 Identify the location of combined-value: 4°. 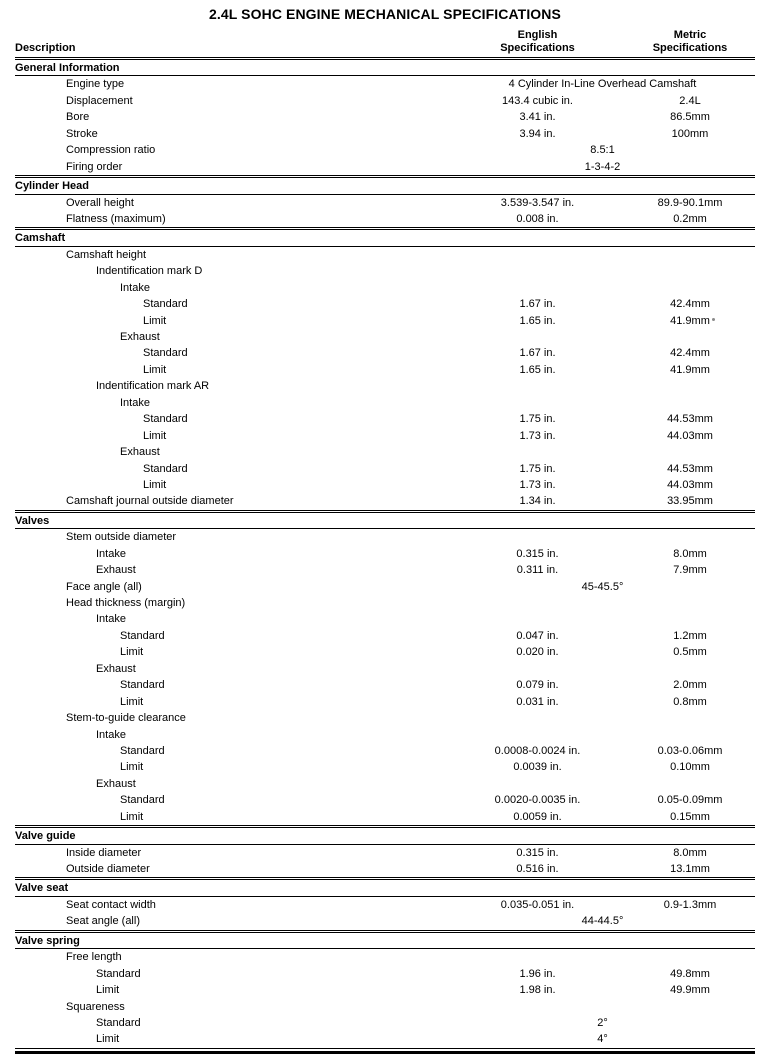
(602, 1039).